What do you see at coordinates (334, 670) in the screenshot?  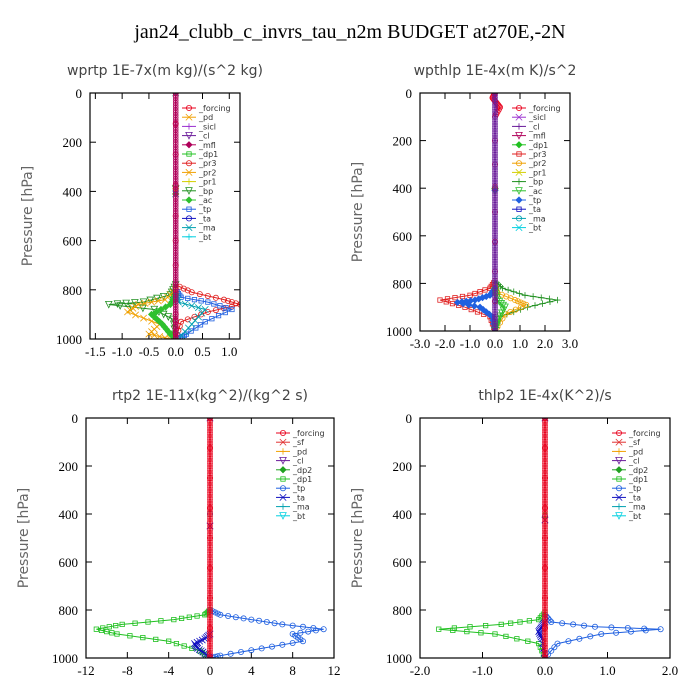 I see `x-tick-label: 12` at bounding box center [334, 670].